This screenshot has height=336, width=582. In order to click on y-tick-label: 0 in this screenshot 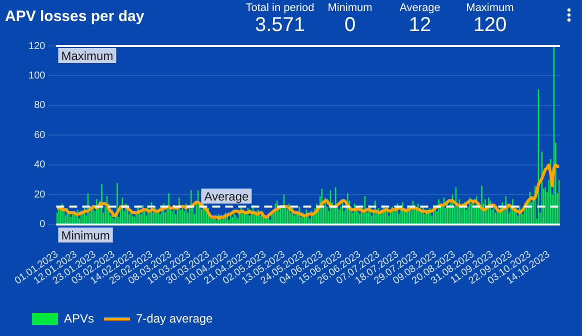, I will do `click(43, 224)`.